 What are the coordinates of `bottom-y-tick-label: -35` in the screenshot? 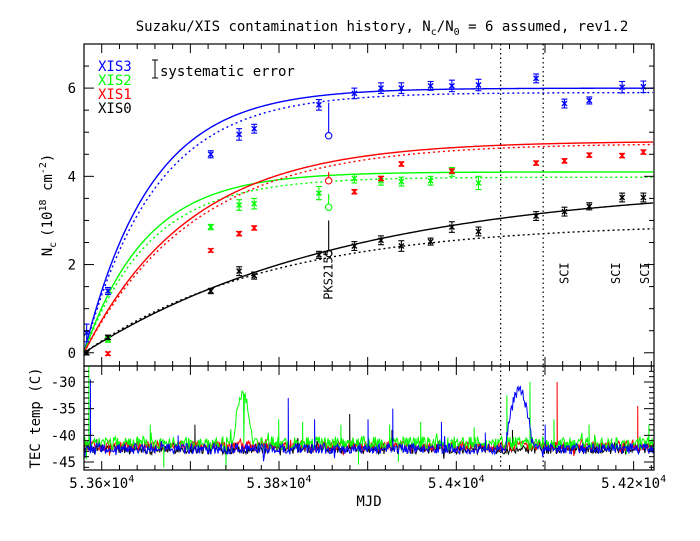 It's located at (63, 410).